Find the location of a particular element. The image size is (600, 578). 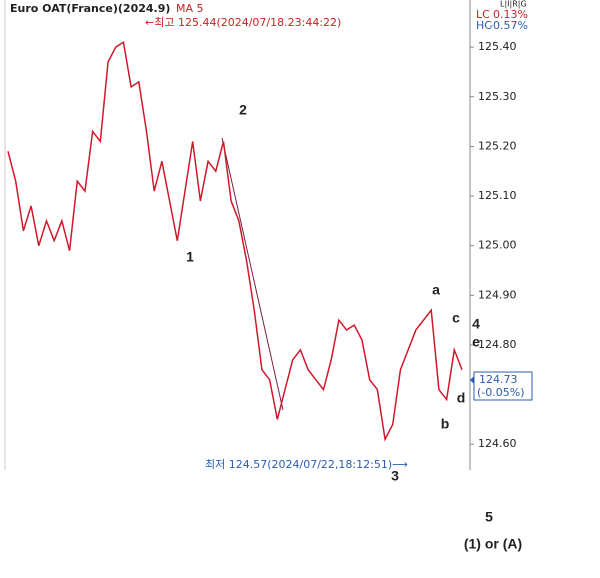

last-price: 124.73 is located at coordinates (498, 379).